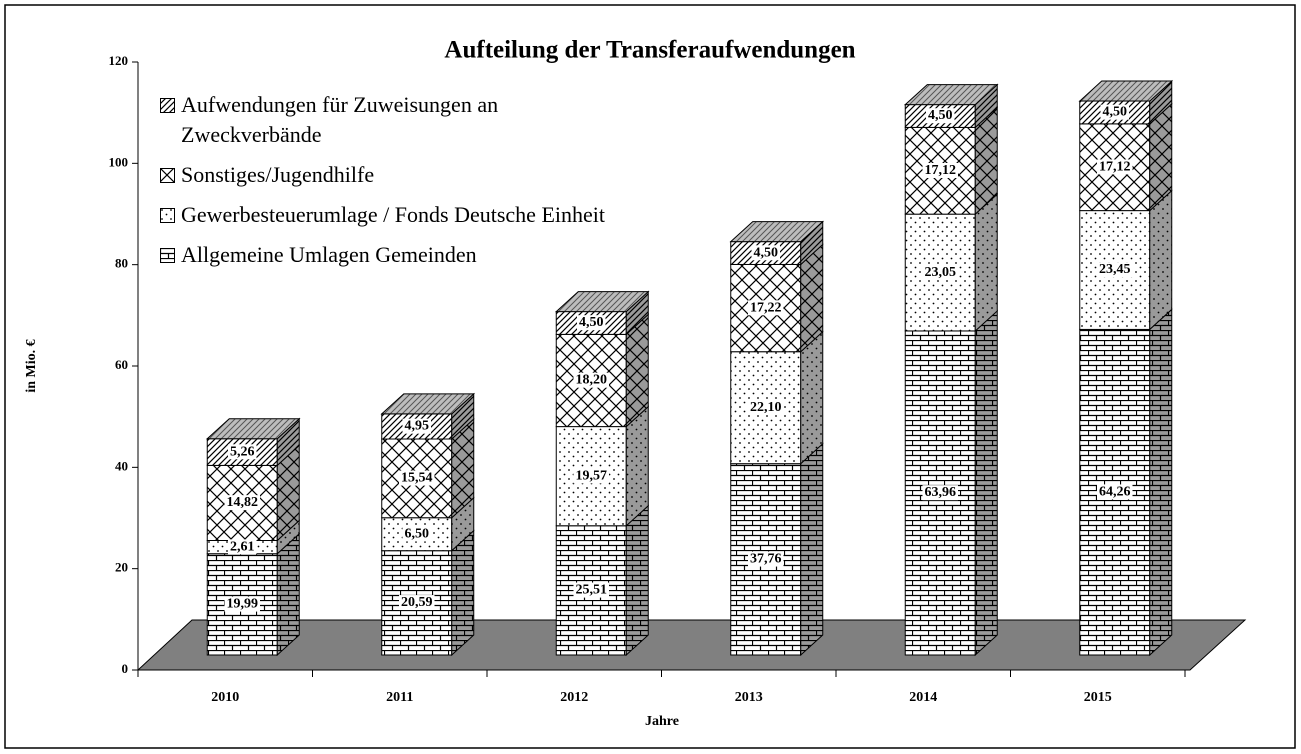 The image size is (1301, 754). I want to click on data-label: 23,05, so click(941, 272).